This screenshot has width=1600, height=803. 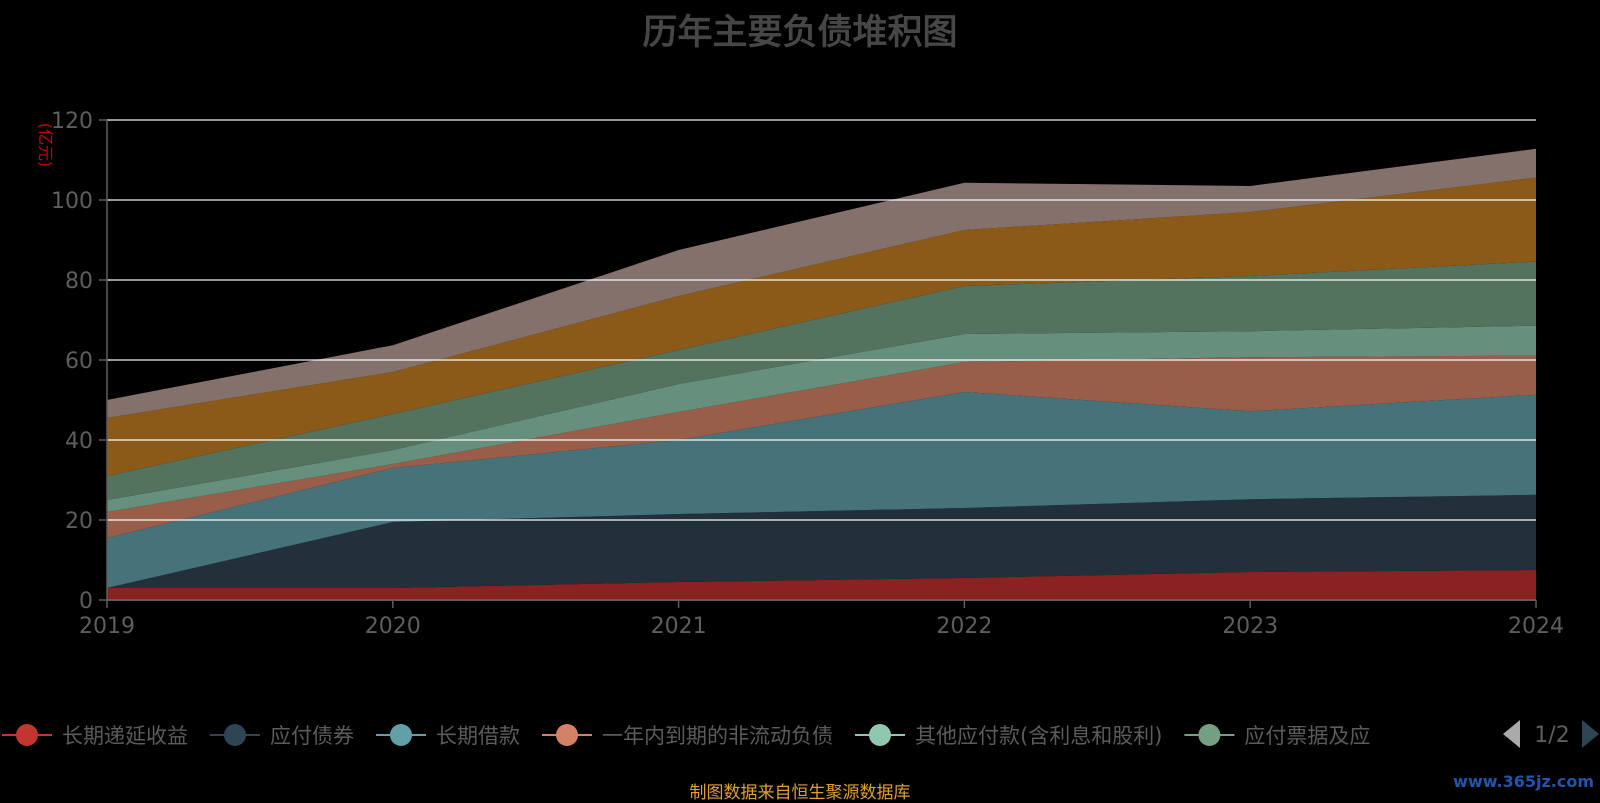 What do you see at coordinates (107, 626) in the screenshot?
I see `x-tick-label-2019: 2019` at bounding box center [107, 626].